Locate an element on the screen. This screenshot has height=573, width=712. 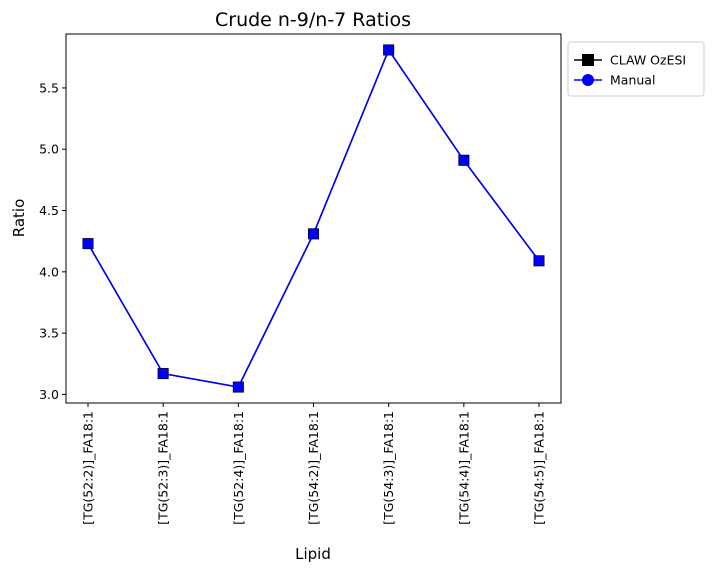
y-tick-label: 4.5 is located at coordinates (49, 210).